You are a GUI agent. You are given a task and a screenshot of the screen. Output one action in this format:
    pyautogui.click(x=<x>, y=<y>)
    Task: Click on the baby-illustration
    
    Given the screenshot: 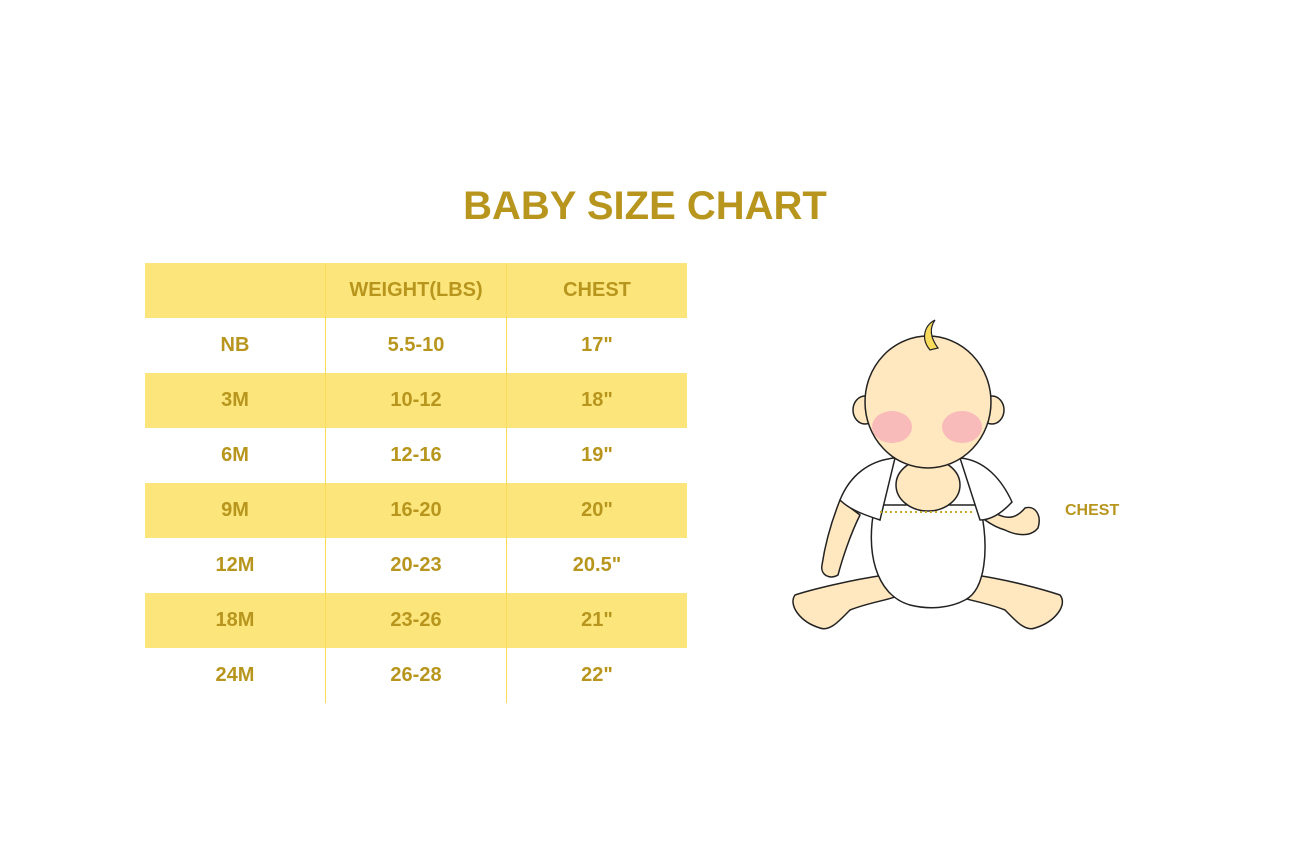 What is the action you would take?
    pyautogui.click(x=928, y=474)
    